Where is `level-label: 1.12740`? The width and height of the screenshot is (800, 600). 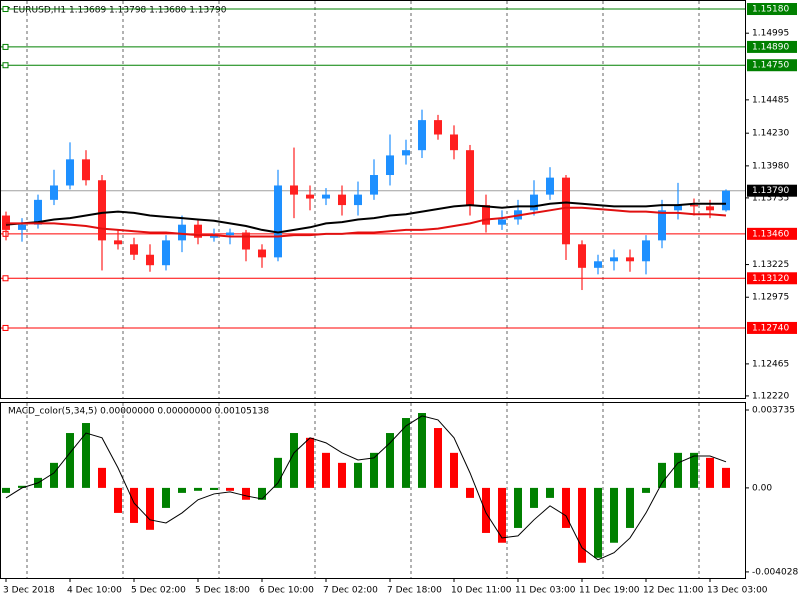
level-label: 1.12740 is located at coordinates (770, 328).